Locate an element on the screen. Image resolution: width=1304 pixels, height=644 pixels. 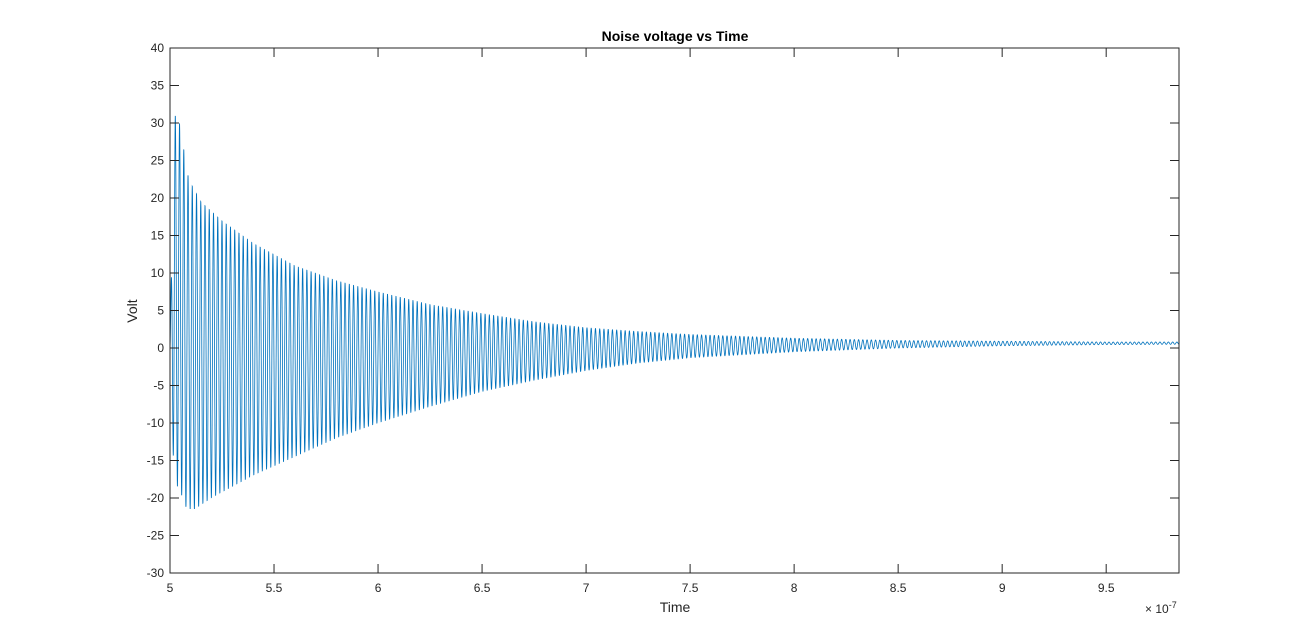
x-tick-label: 8 is located at coordinates (794, 588).